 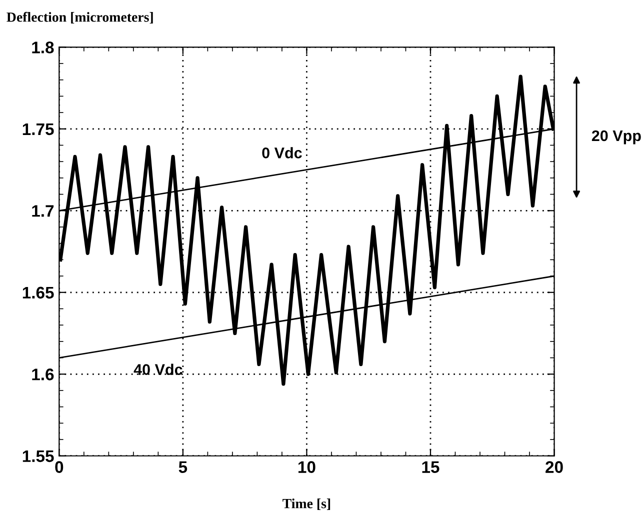 What do you see at coordinates (158, 369) in the screenshot?
I see `series-label: 40 Vdc` at bounding box center [158, 369].